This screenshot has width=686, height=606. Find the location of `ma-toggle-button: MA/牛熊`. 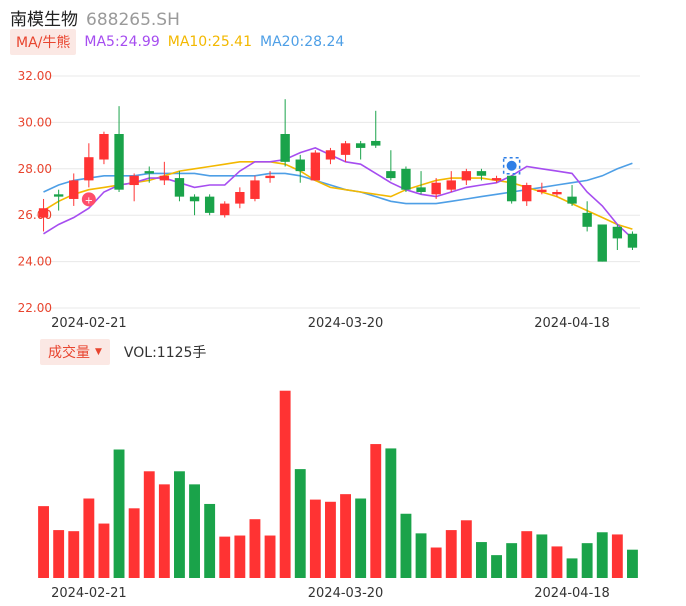

ma-toggle-button: MA/牛熊 is located at coordinates (43, 42).